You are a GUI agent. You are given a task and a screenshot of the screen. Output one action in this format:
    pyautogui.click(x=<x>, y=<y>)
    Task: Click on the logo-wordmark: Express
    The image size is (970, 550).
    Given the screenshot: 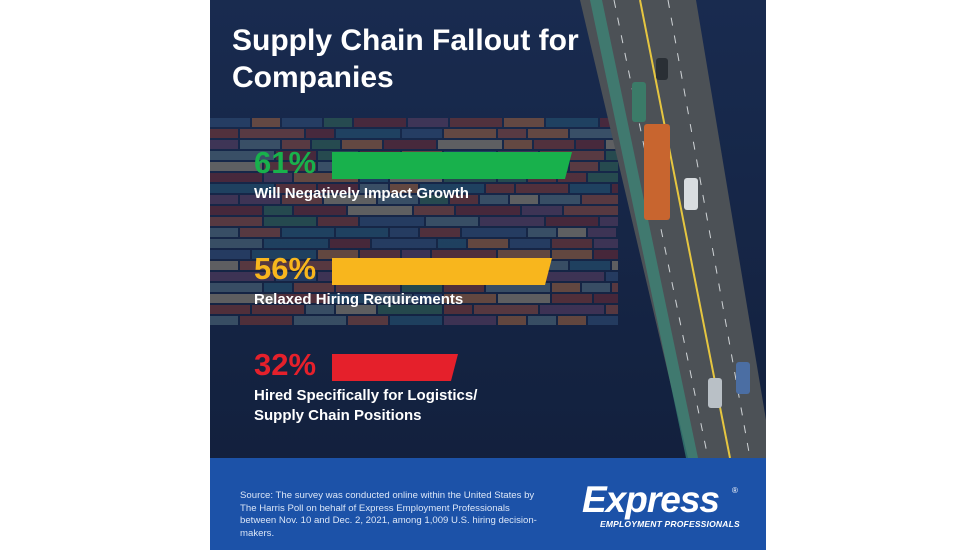 What is the action you would take?
    pyautogui.click(x=651, y=499)
    